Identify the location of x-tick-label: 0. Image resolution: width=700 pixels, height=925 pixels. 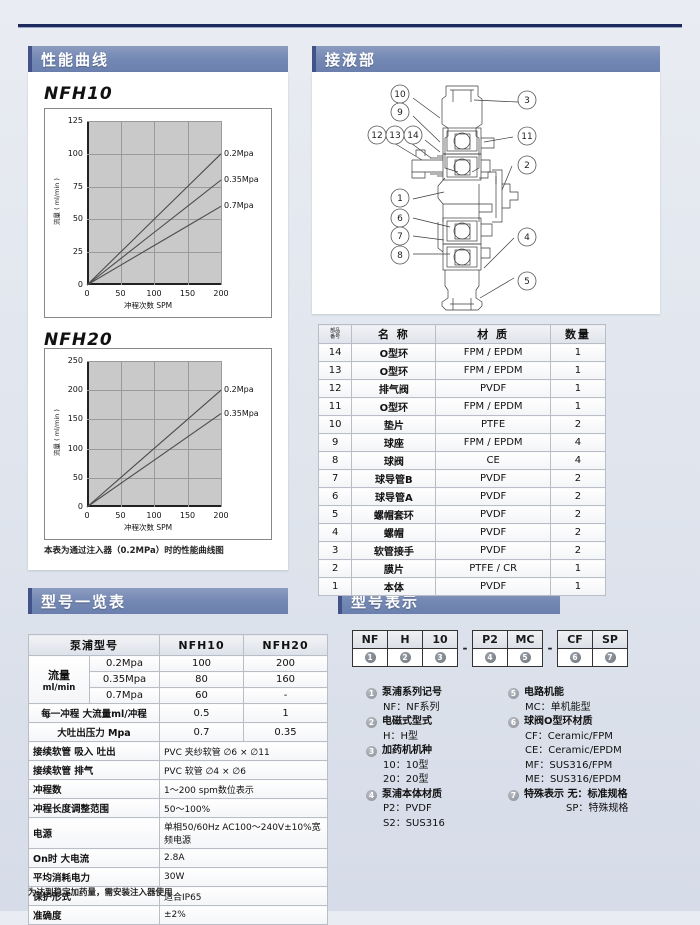
(87, 515).